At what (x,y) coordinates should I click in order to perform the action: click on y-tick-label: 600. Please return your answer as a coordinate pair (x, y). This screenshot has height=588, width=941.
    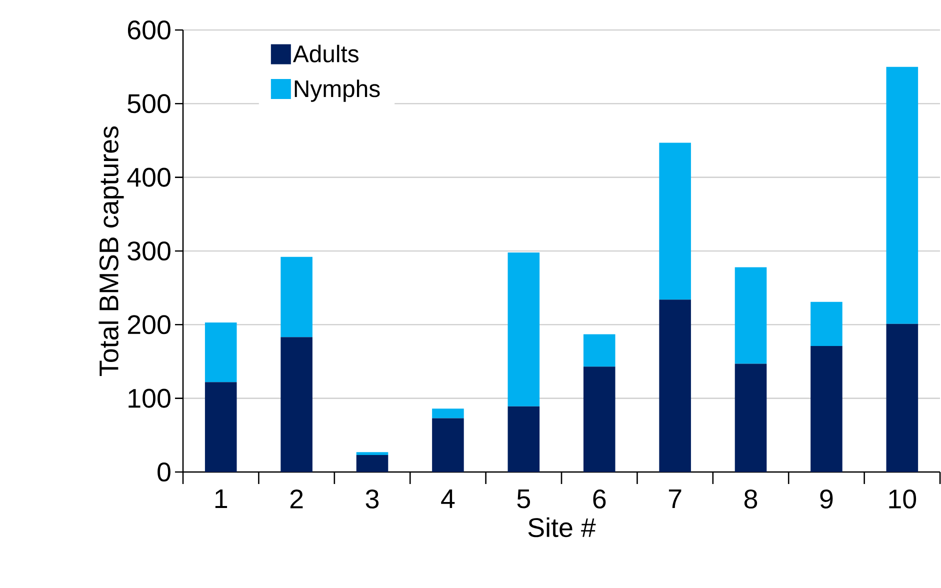
    Looking at the image, I should click on (149, 30).